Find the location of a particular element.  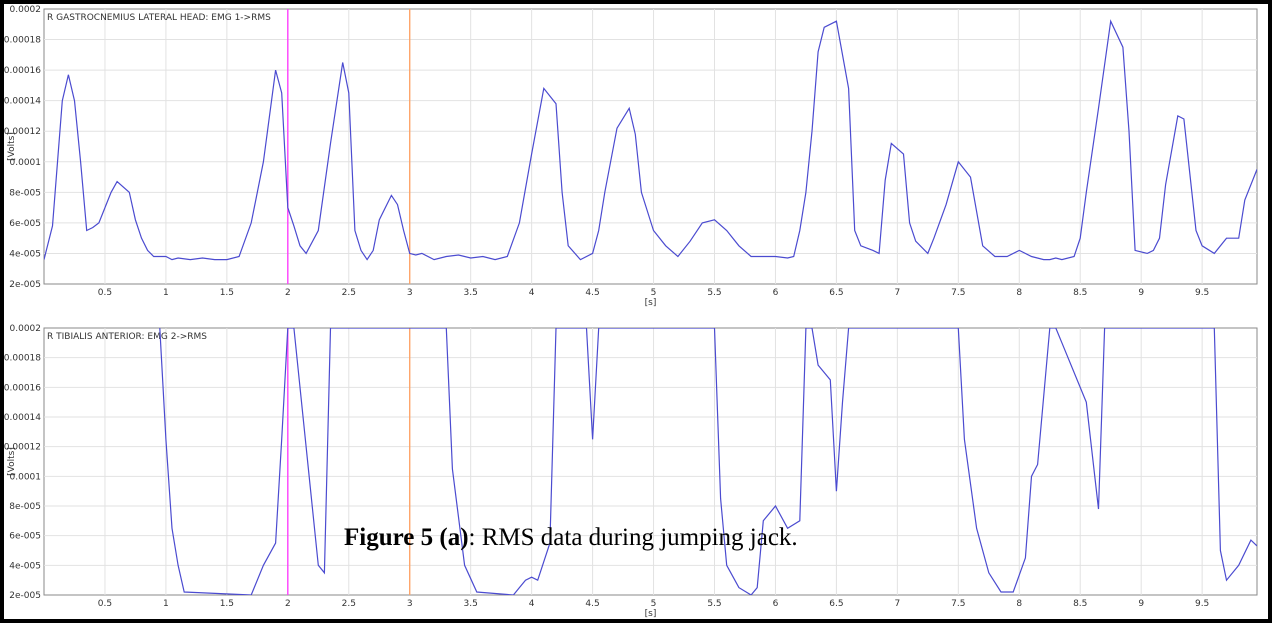

plot-title: R GASTROCNEMIUS LATERAL HEAD: EMG 1->RMS is located at coordinates (159, 18).